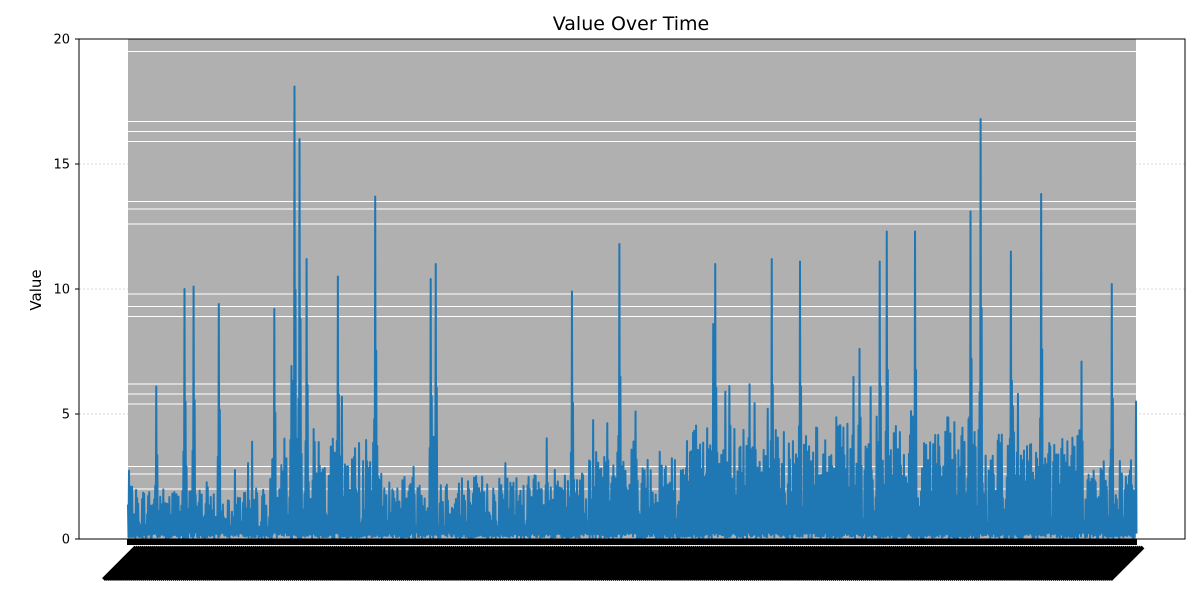  Describe the element at coordinates (623, 560) in the screenshot. I see `x-axis-ticks` at that location.